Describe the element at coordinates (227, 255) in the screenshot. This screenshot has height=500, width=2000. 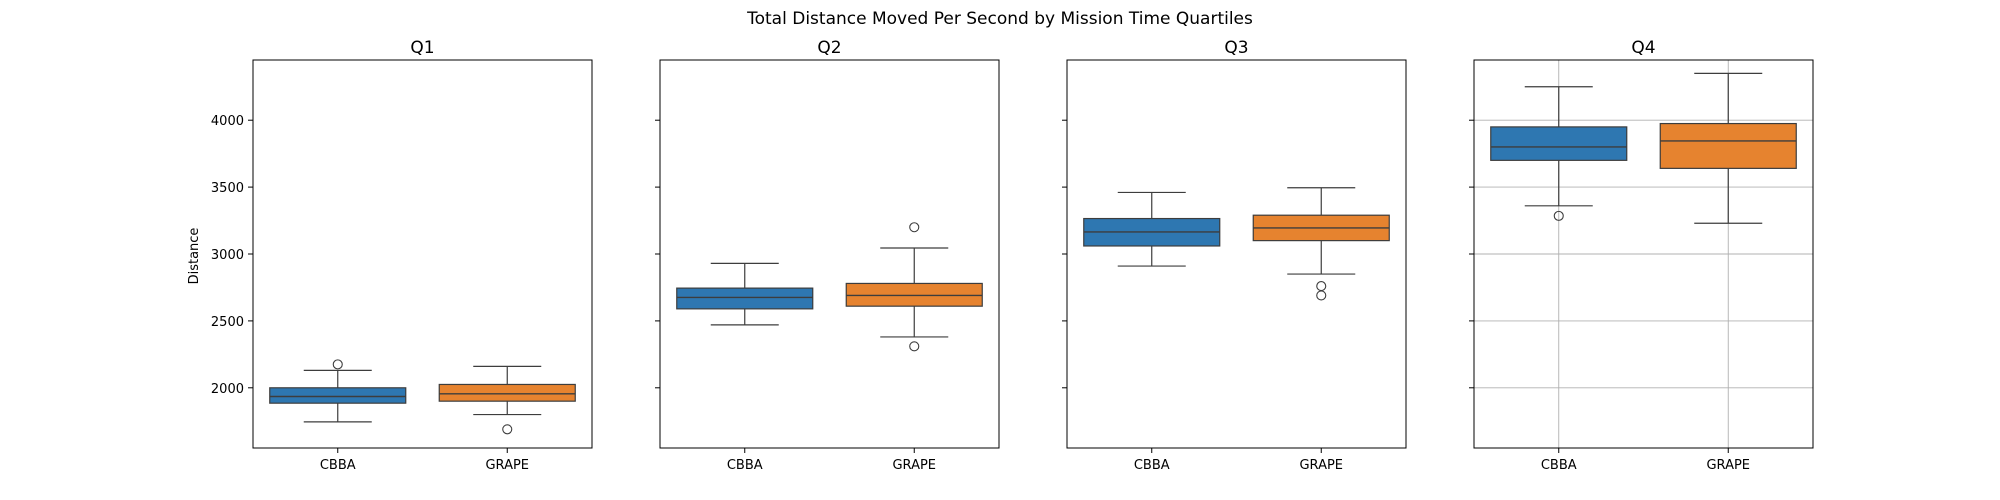
I see `y-tick-label: 3000` at that location.